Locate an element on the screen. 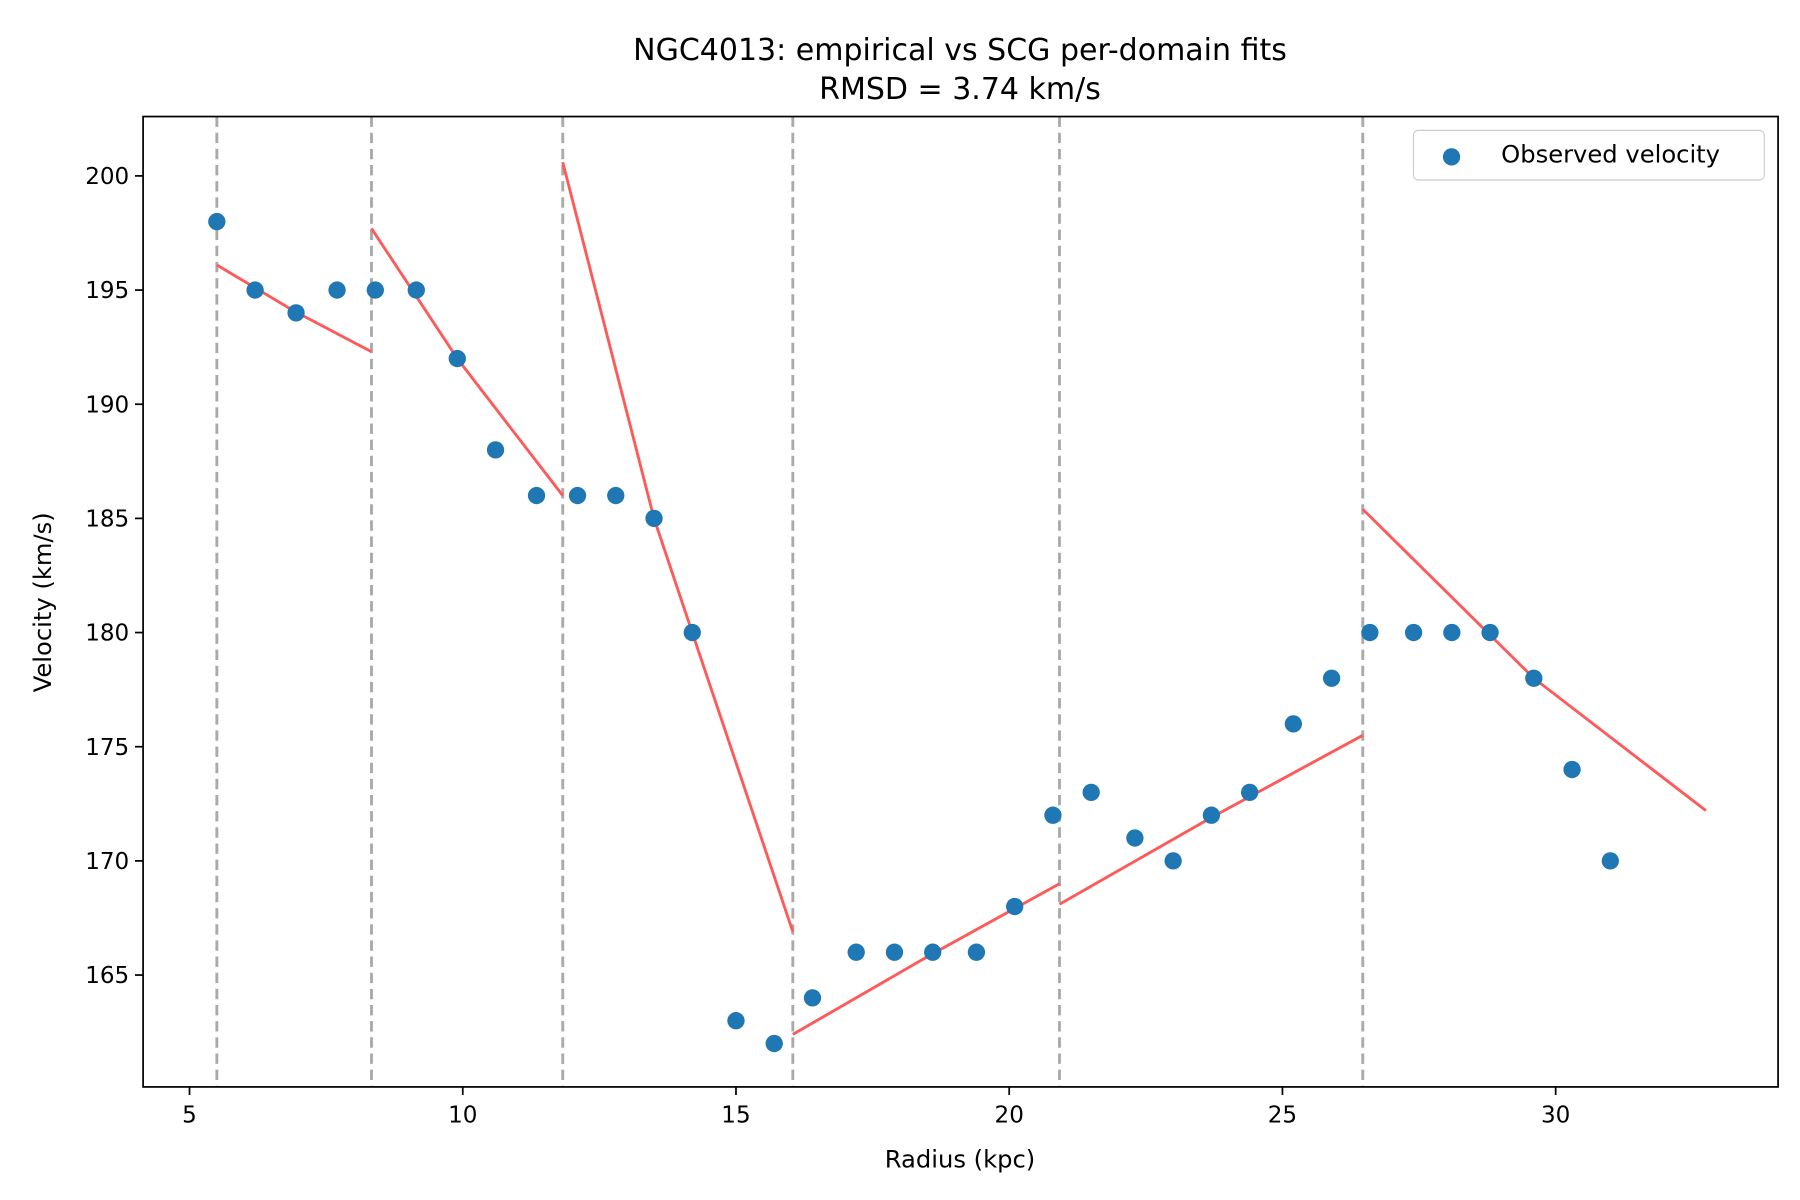 The height and width of the screenshot is (1200, 1800). legend: Observed velocity is located at coordinates (1588, 155).